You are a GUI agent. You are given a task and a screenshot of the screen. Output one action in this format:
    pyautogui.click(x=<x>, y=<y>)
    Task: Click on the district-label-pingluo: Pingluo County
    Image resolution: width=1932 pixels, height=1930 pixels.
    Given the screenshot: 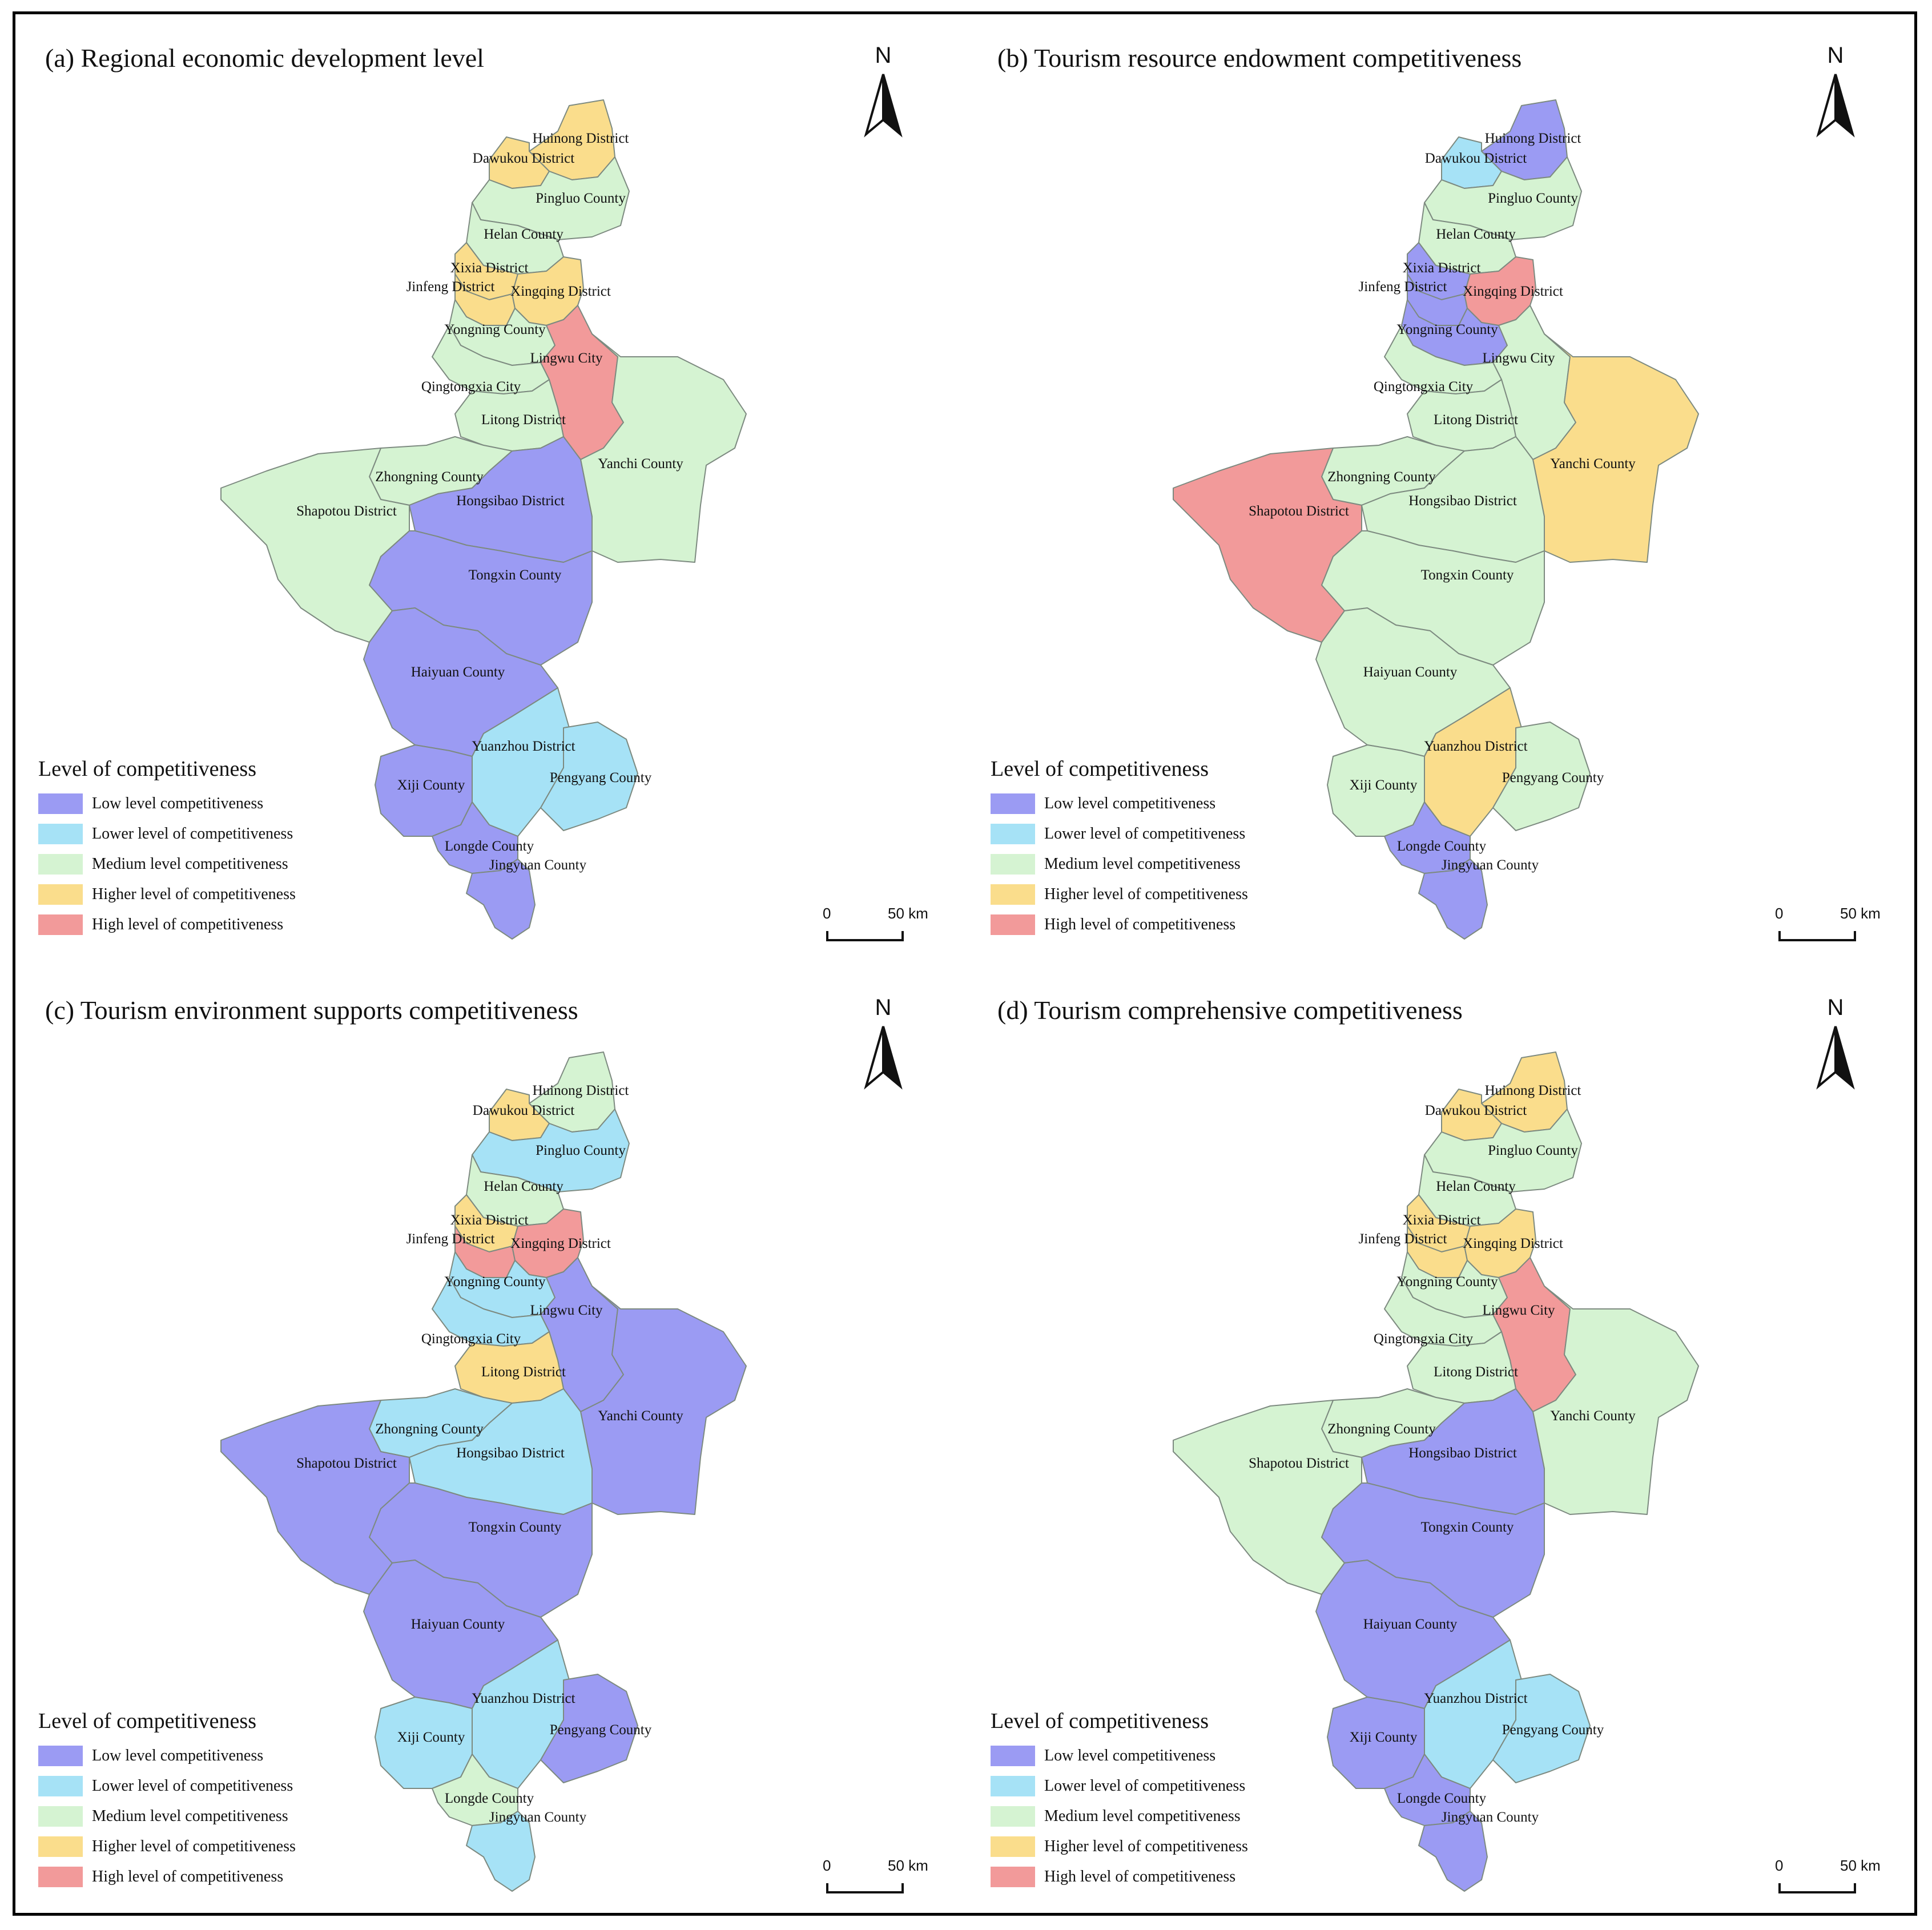 What is the action you would take?
    pyautogui.click(x=581, y=198)
    